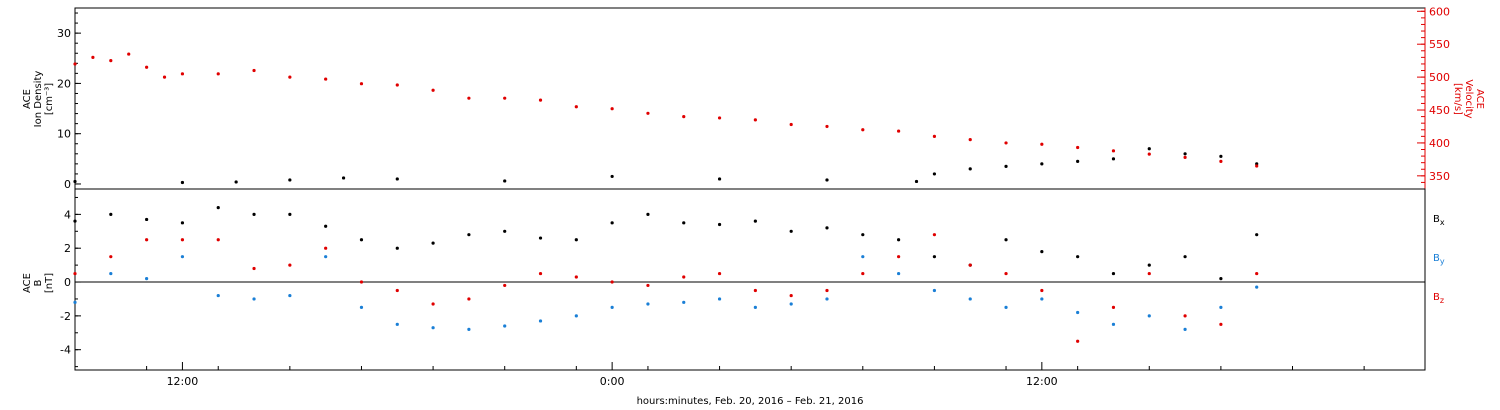 The height and width of the screenshot is (410, 1500). I want to click on velocity-tick-label: 500, so click(1439, 77).